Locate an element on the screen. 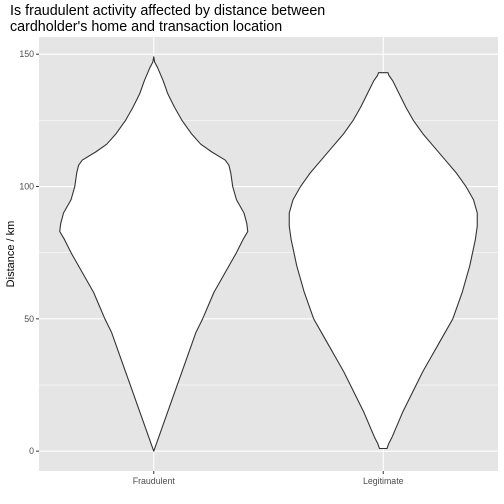 This screenshot has width=504, height=504. x-tick-label-fraudulent: Fraudulent is located at coordinates (154, 481).